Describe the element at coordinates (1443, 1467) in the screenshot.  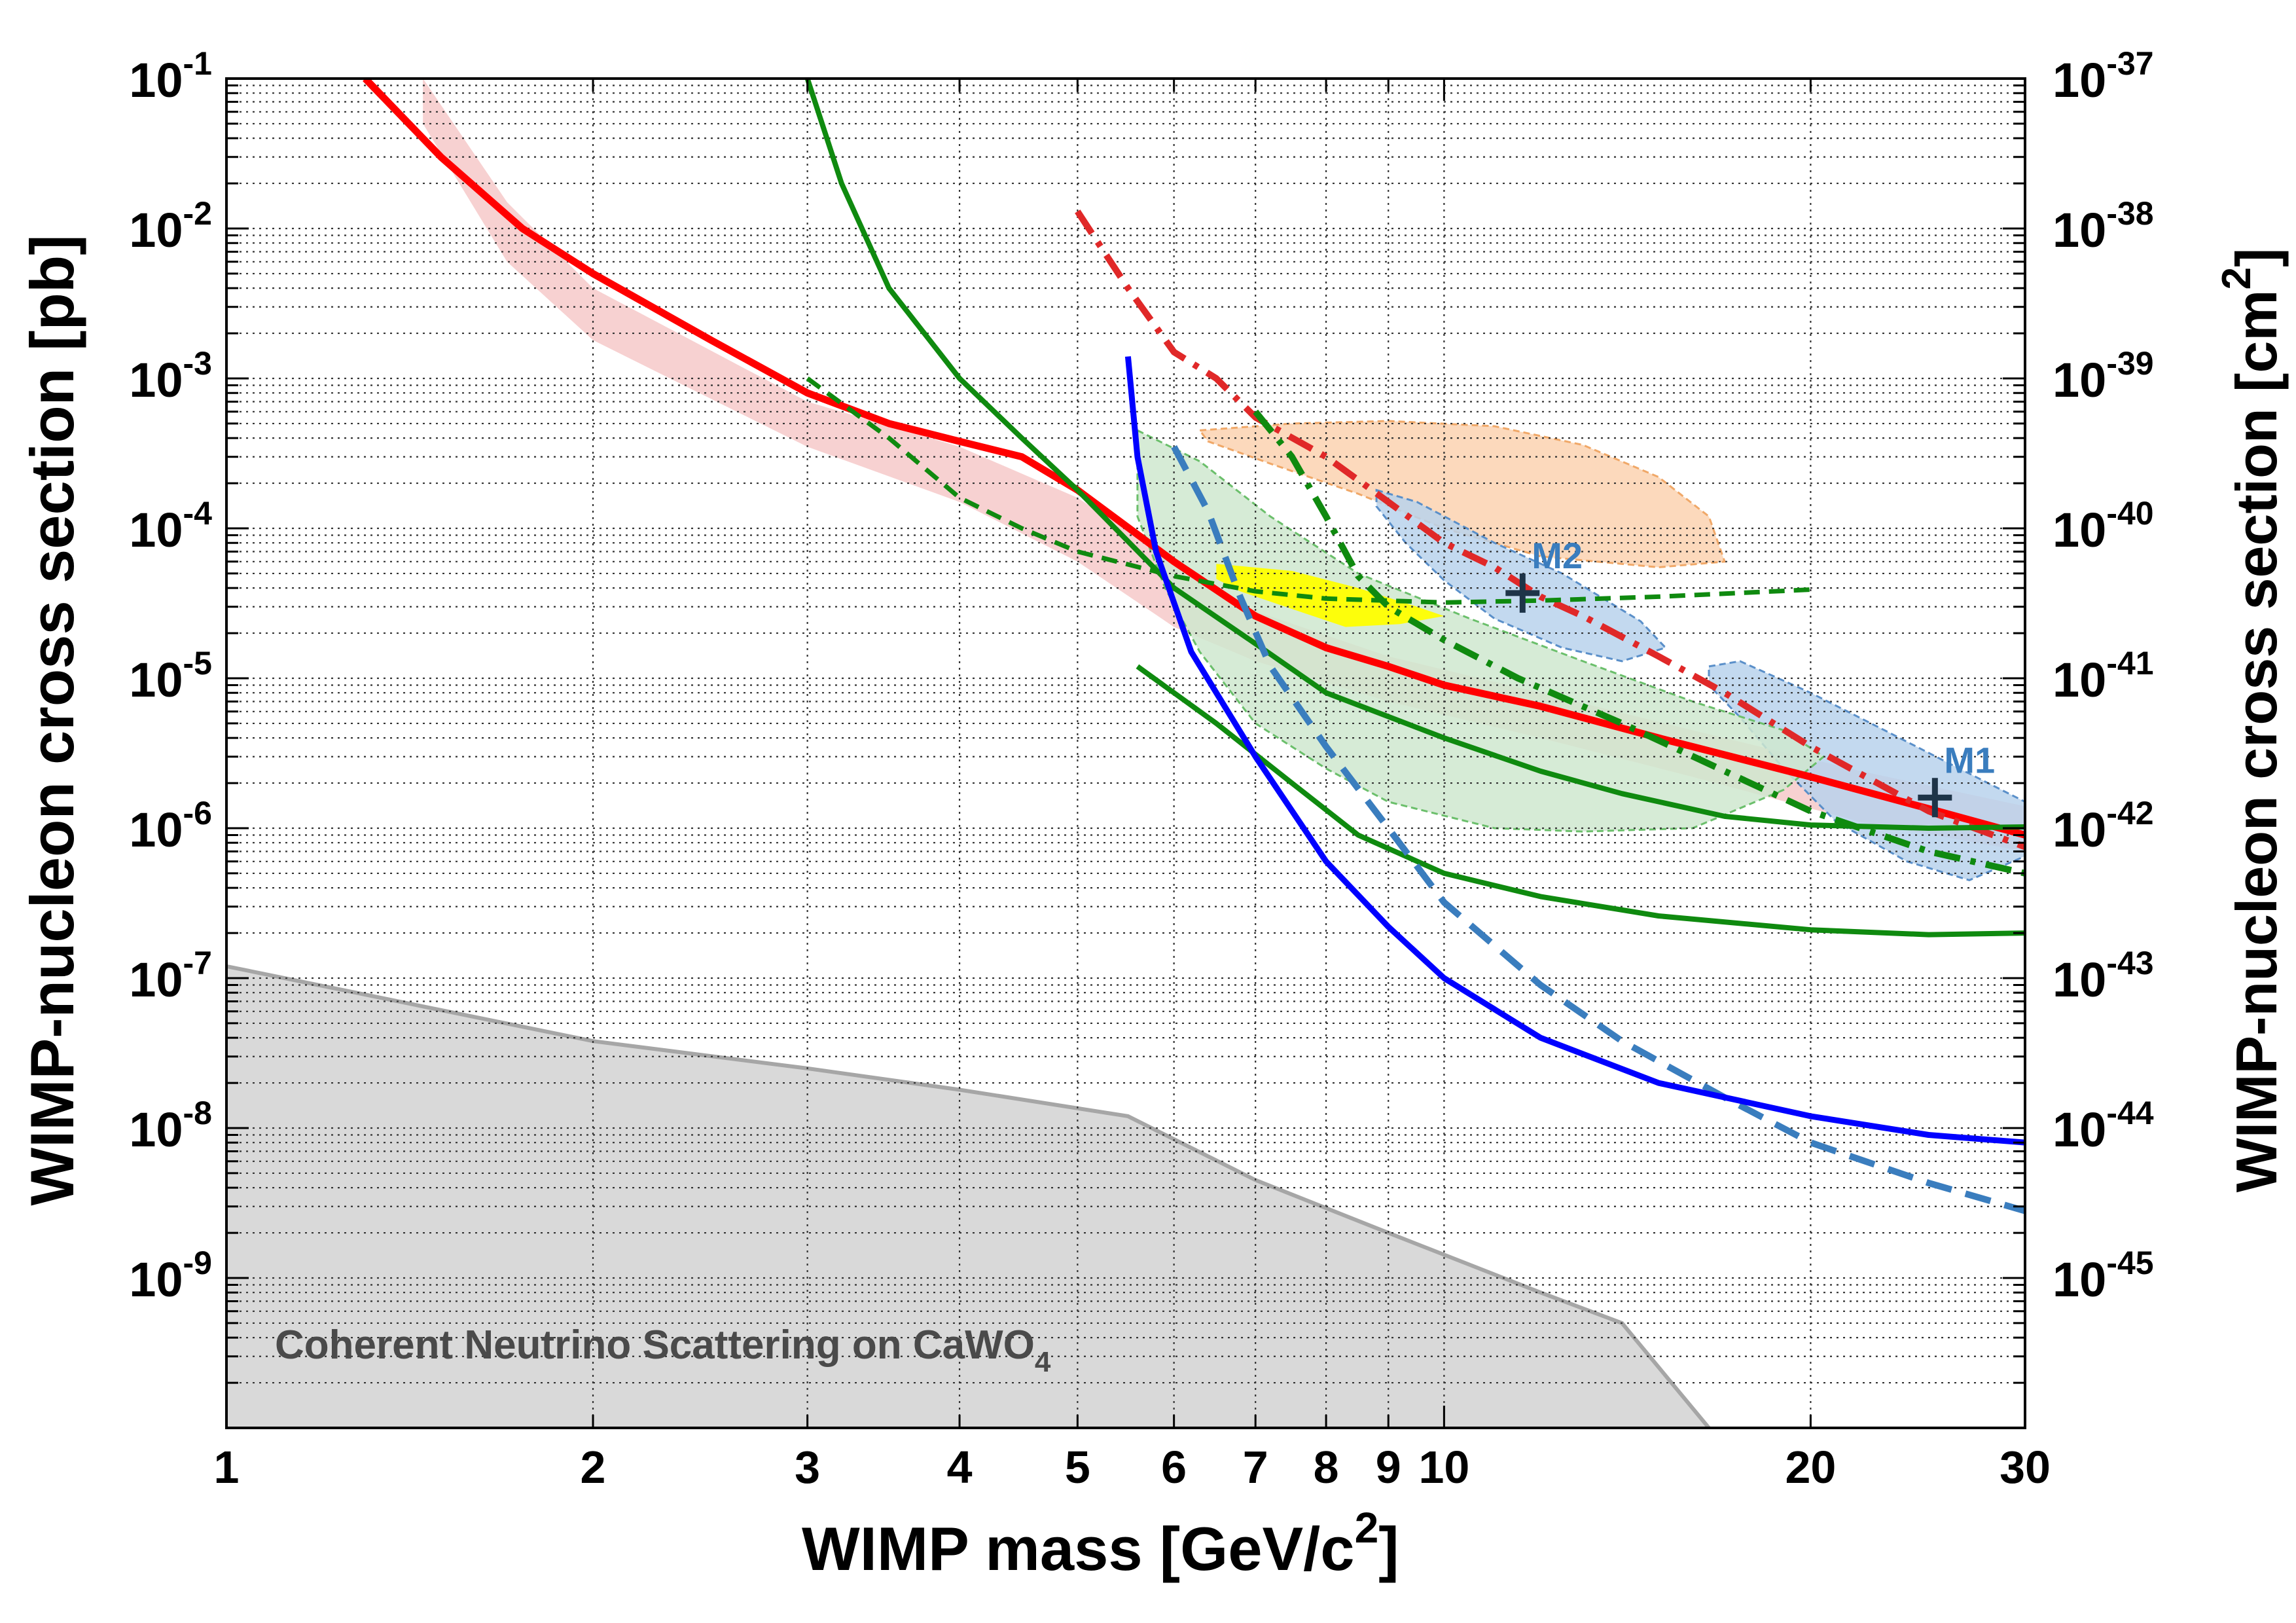
I see `x-tick-label: 10` at that location.